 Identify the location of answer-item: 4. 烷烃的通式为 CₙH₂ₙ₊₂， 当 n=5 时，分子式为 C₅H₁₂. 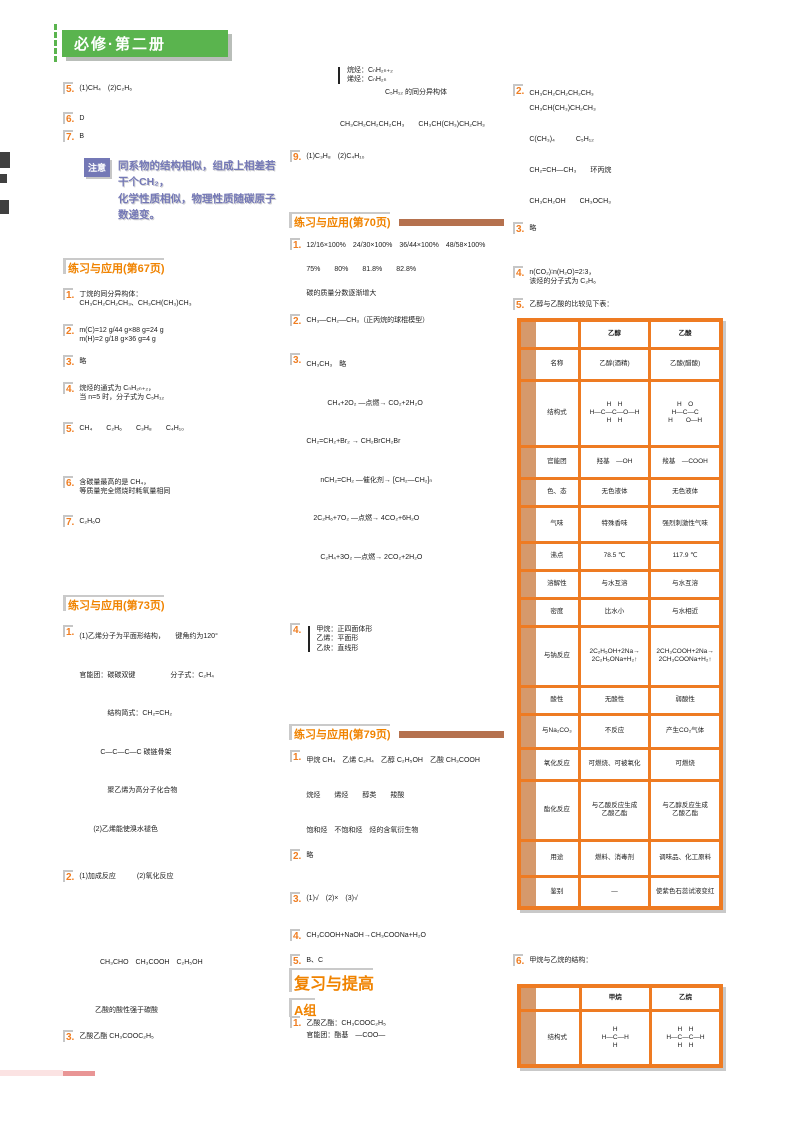
(172, 393).